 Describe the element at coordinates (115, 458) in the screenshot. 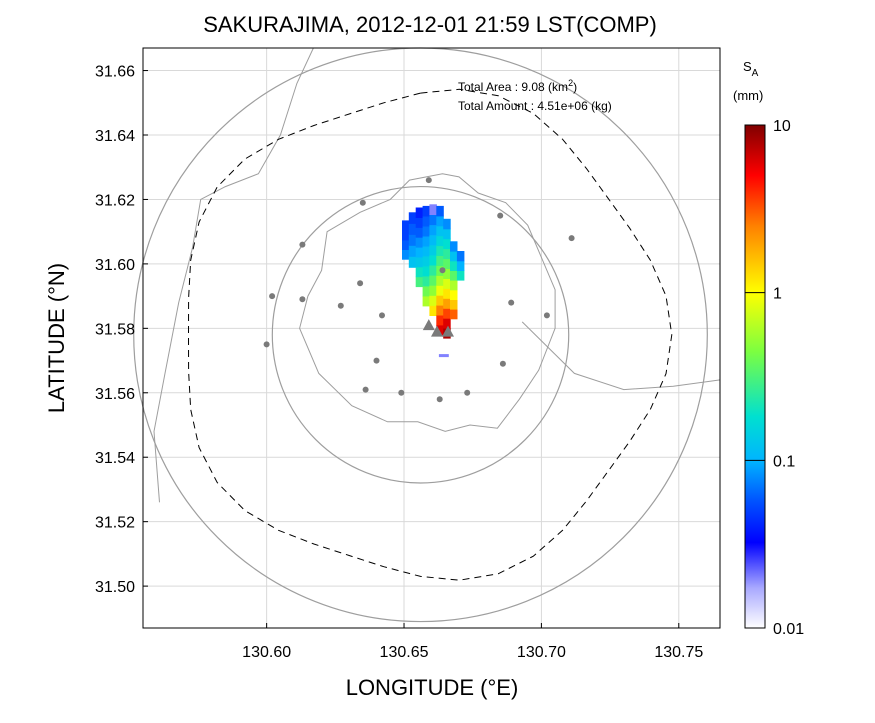

I see `y-tick-label: 31.54` at that location.